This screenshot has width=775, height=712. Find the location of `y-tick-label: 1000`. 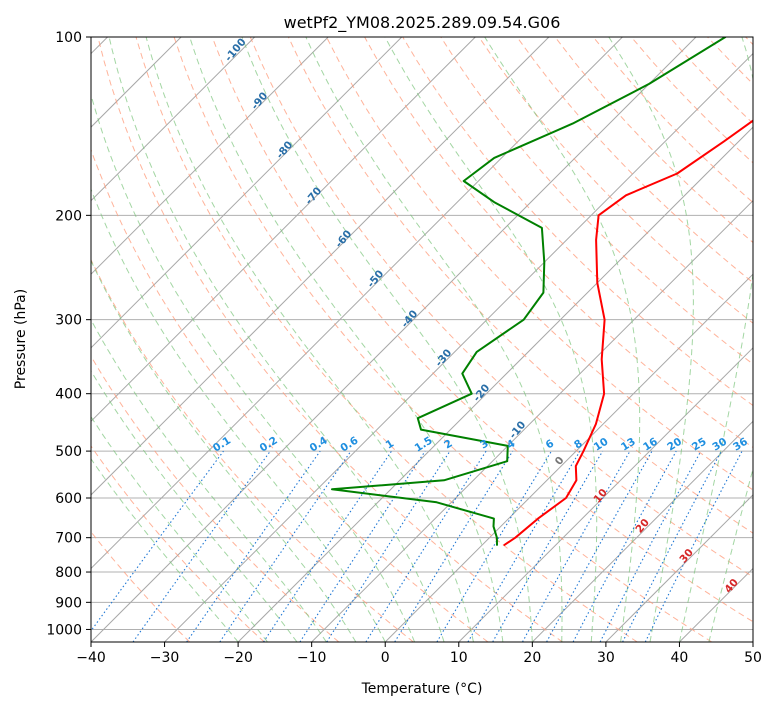

y-tick-label: 1000 is located at coordinates (64, 630).